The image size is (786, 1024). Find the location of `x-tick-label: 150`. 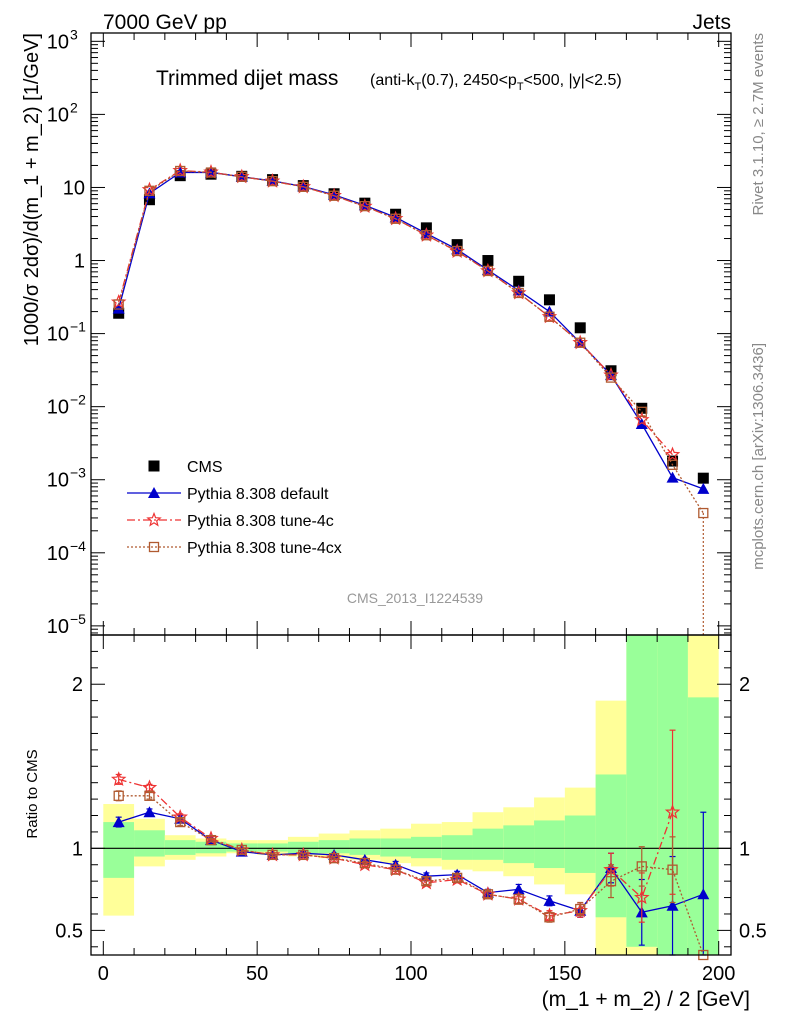

x-tick-label: 150 is located at coordinates (564, 974).